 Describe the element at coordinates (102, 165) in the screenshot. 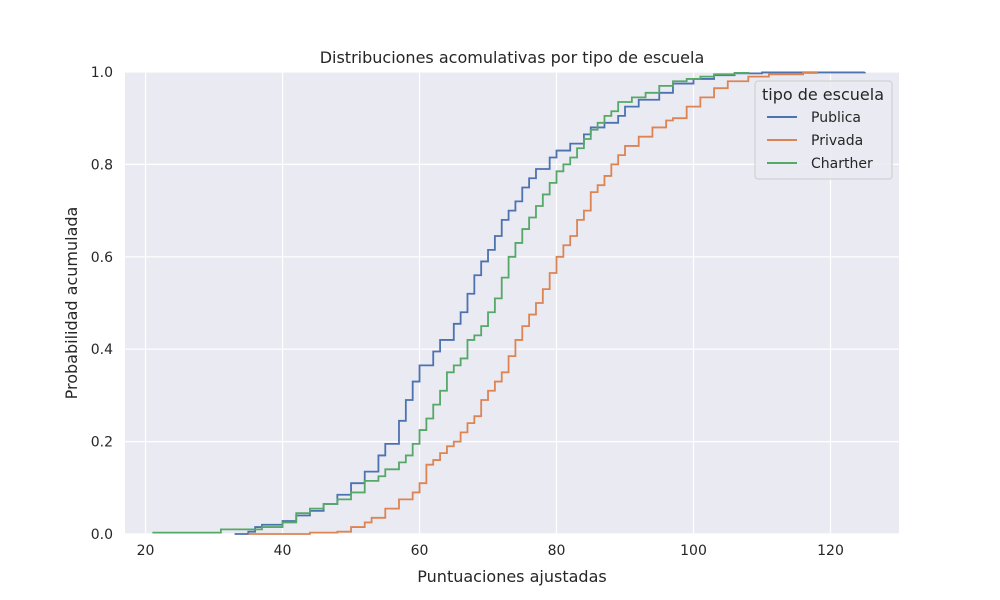

I see `y-tick-label: 0.8` at that location.